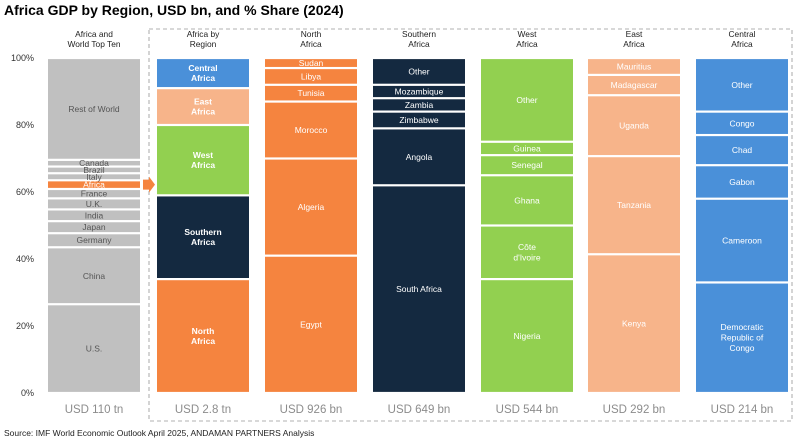 Image resolution: width=800 pixels, height=442 pixels. Describe the element at coordinates (419, 39) in the screenshot. I see `column-header-southern: Southern Africa` at that location.